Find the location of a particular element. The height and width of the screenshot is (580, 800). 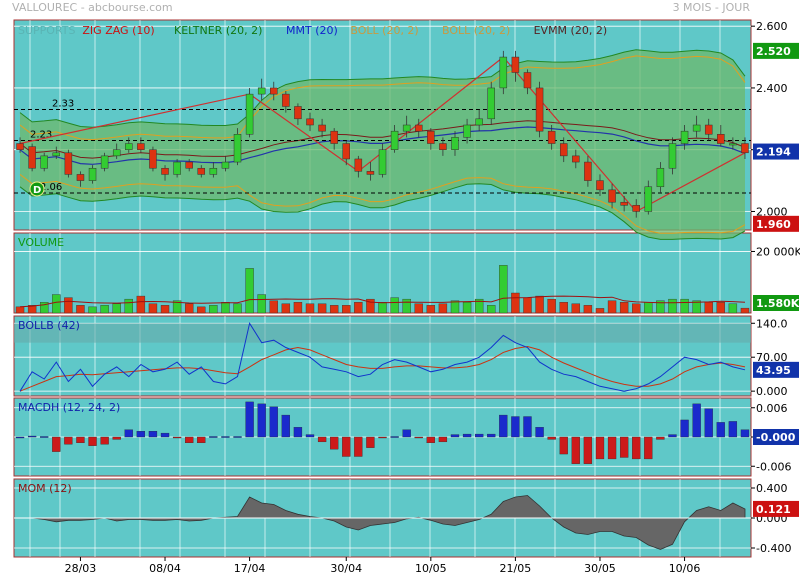

support-label: 2.23 is located at coordinates (41, 134).